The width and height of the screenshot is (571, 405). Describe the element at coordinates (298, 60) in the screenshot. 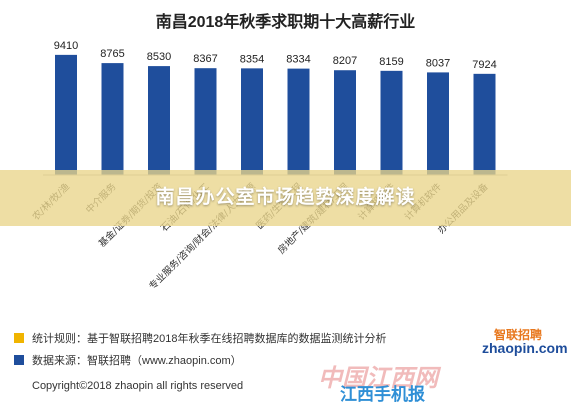

I see `data-label-5: 8334` at that location.